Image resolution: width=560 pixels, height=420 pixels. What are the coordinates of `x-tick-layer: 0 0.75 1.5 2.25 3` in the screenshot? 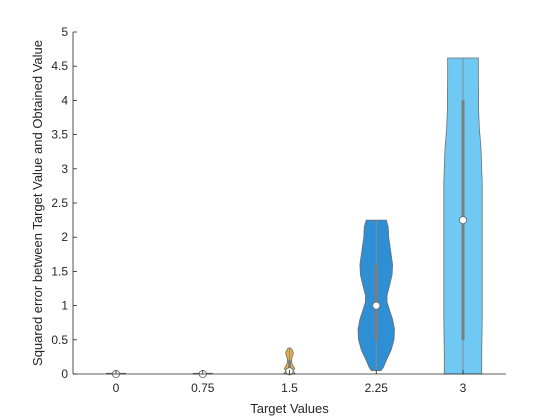 It's located at (290, 382).